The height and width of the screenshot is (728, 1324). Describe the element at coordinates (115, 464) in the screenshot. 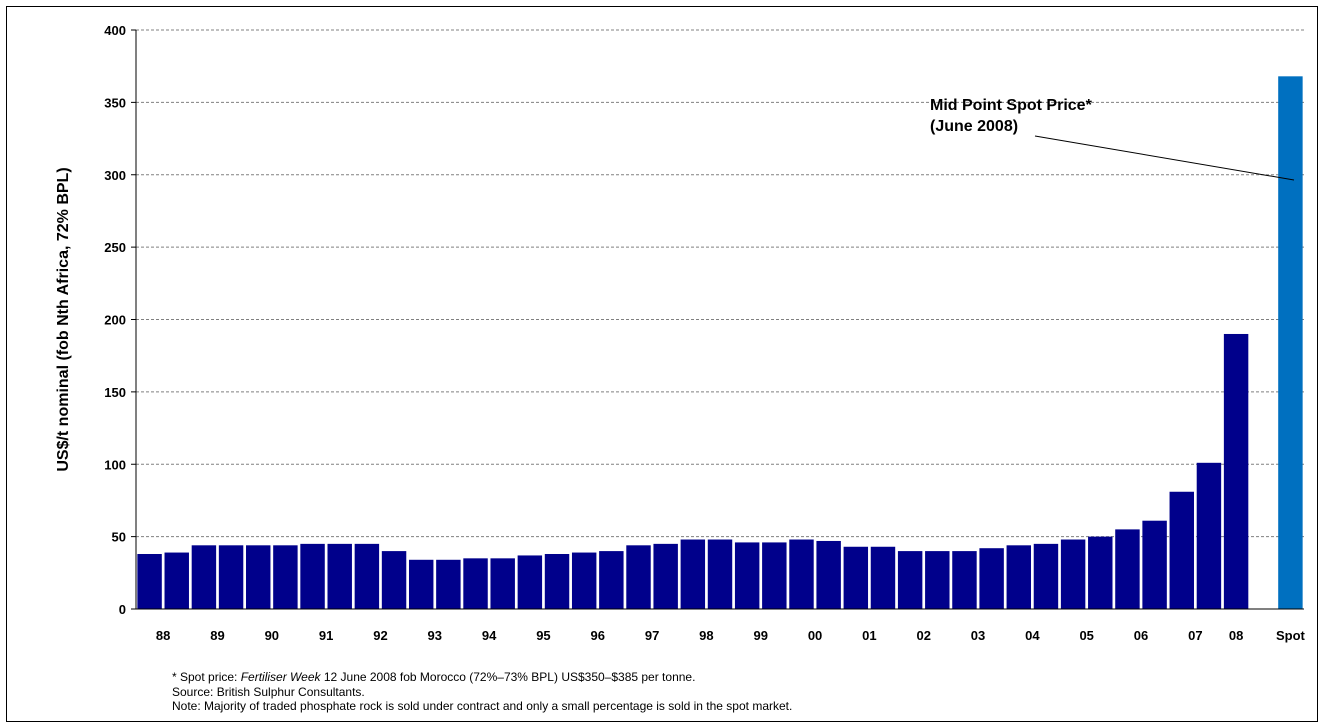

I see `y-tick-label: 100` at that location.